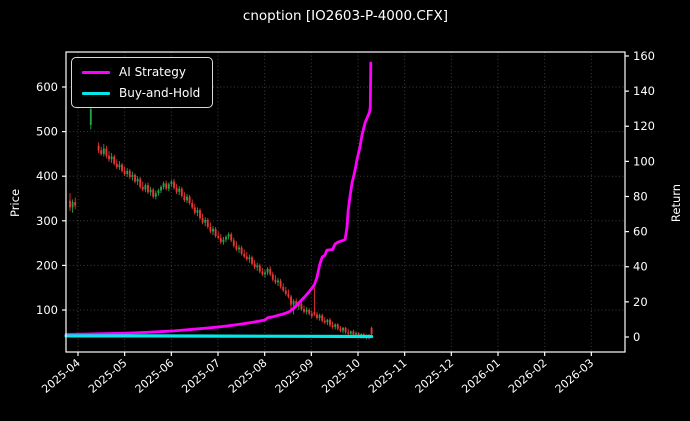  Describe the element at coordinates (47, 132) in the screenshot. I see `price-tick-label: 500` at that location.